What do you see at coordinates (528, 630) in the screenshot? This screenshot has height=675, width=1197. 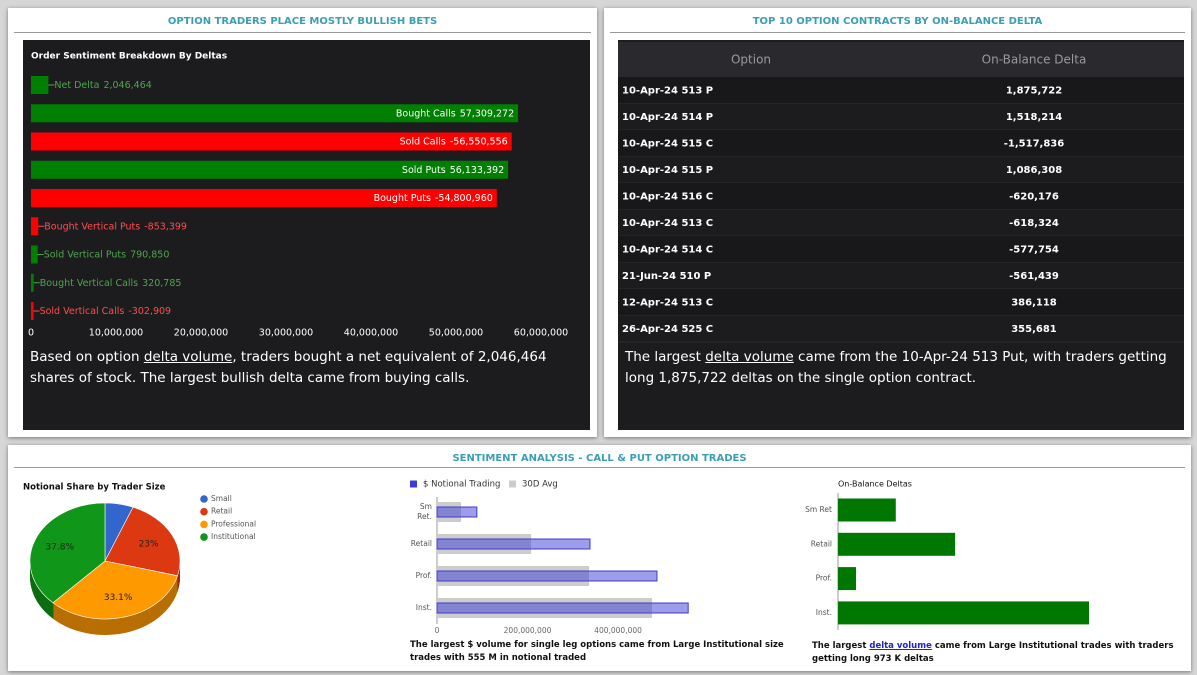 I see `x-tick-label: 200,000,000` at bounding box center [528, 630].